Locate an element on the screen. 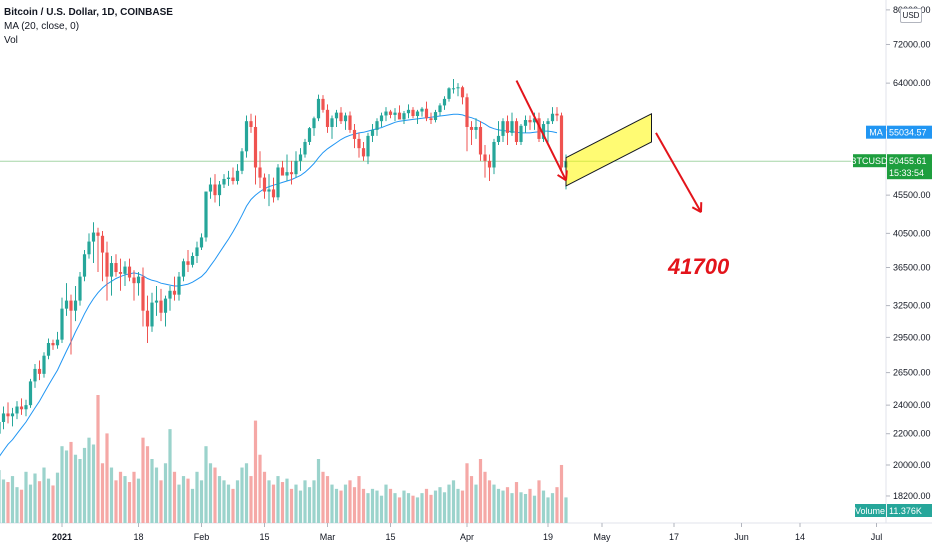 Image resolution: width=932 pixels, height=555 pixels. bear-flag-channel is located at coordinates (609, 150).